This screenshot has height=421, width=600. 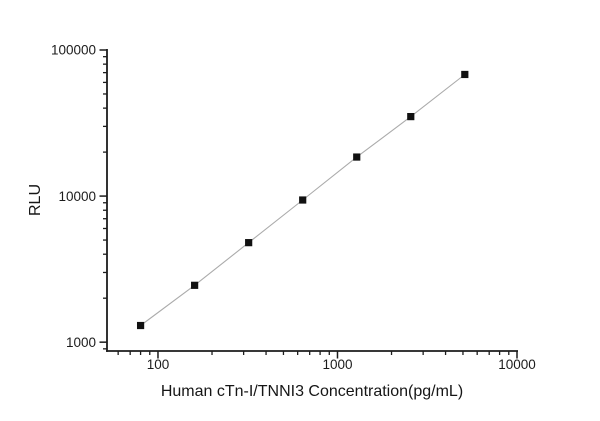 What do you see at coordinates (158, 364) in the screenshot?
I see `x-tick-label: 100` at bounding box center [158, 364].